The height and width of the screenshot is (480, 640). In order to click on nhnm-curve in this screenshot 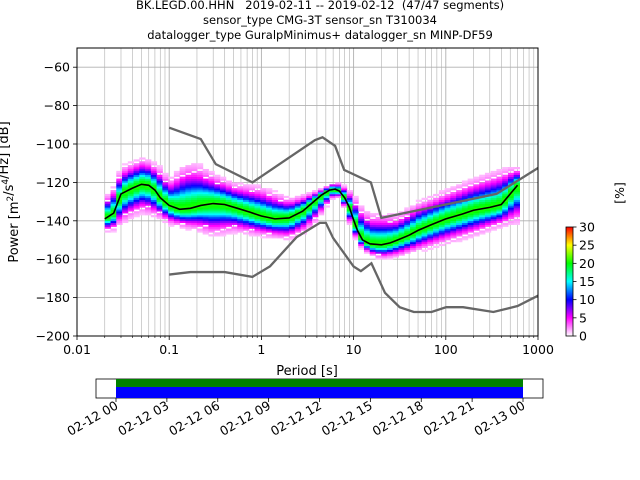, I will do `click(353, 173)`.